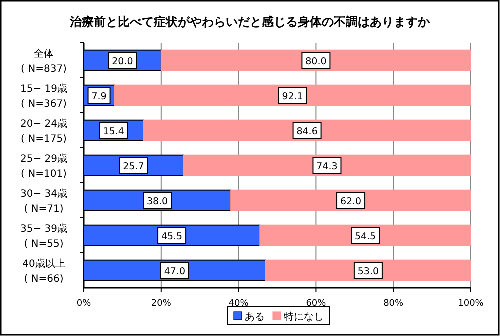 The image size is (500, 336). I want to click on x-tick-label: 60%, so click(316, 304).